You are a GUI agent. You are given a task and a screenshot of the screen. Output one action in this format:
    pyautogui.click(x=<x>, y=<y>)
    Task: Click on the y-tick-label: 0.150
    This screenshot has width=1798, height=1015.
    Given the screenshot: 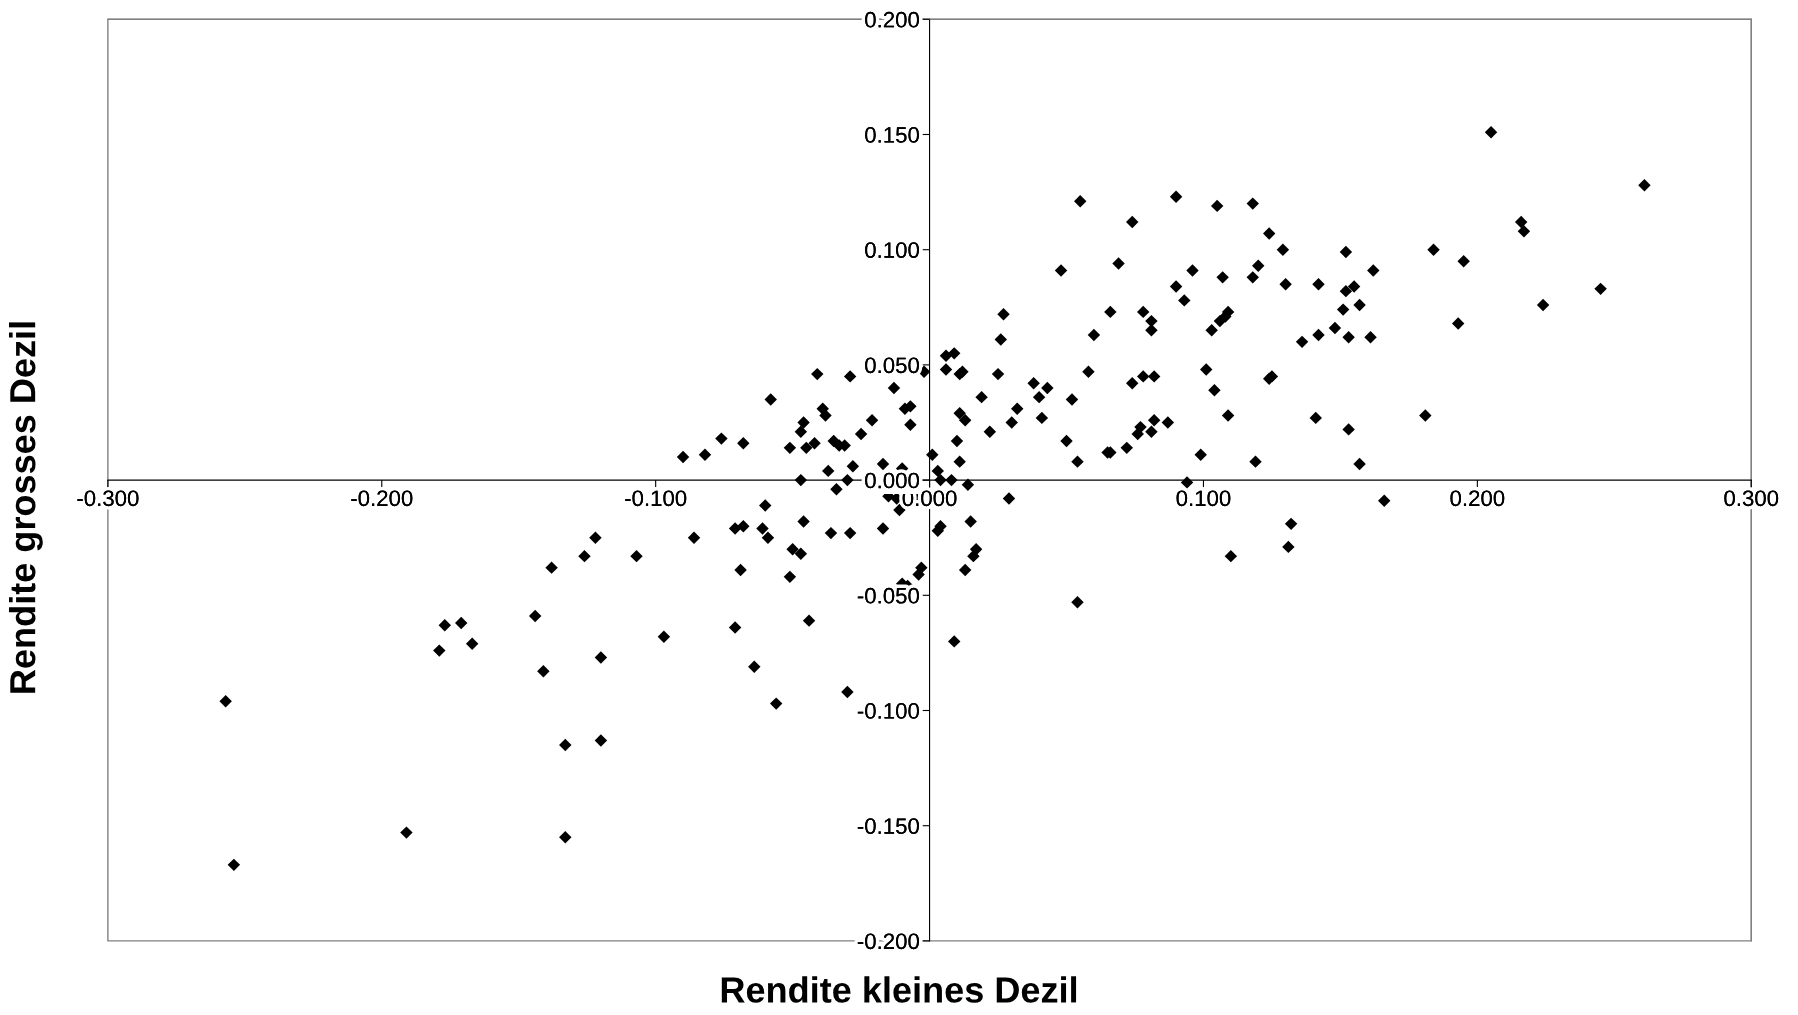 What is the action you would take?
    pyautogui.click(x=892, y=135)
    